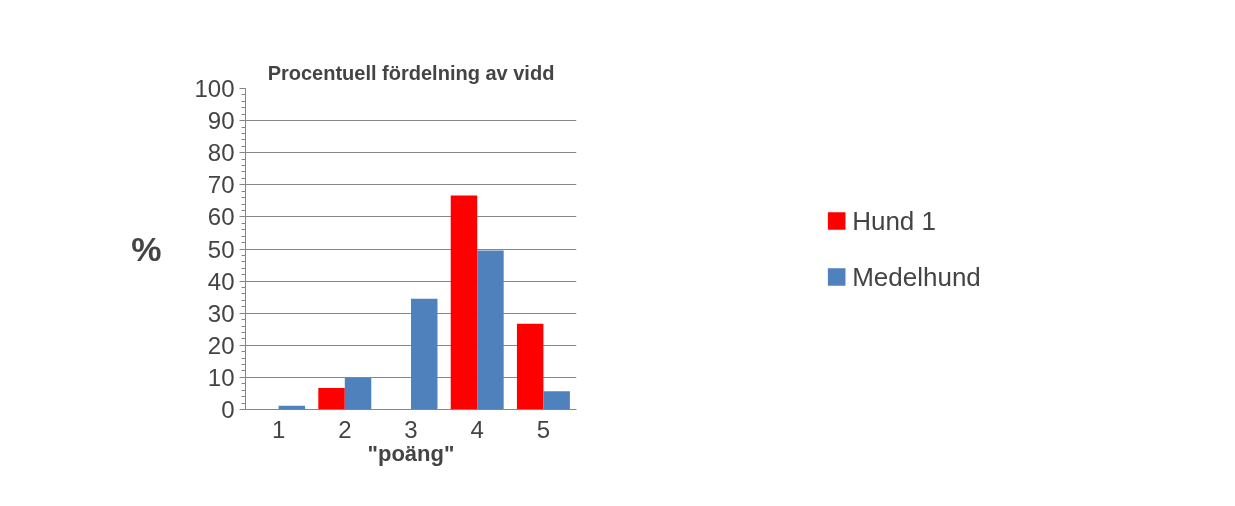  I want to click on chart-title: Procentuell fördelning av vidd, so click(411, 72).